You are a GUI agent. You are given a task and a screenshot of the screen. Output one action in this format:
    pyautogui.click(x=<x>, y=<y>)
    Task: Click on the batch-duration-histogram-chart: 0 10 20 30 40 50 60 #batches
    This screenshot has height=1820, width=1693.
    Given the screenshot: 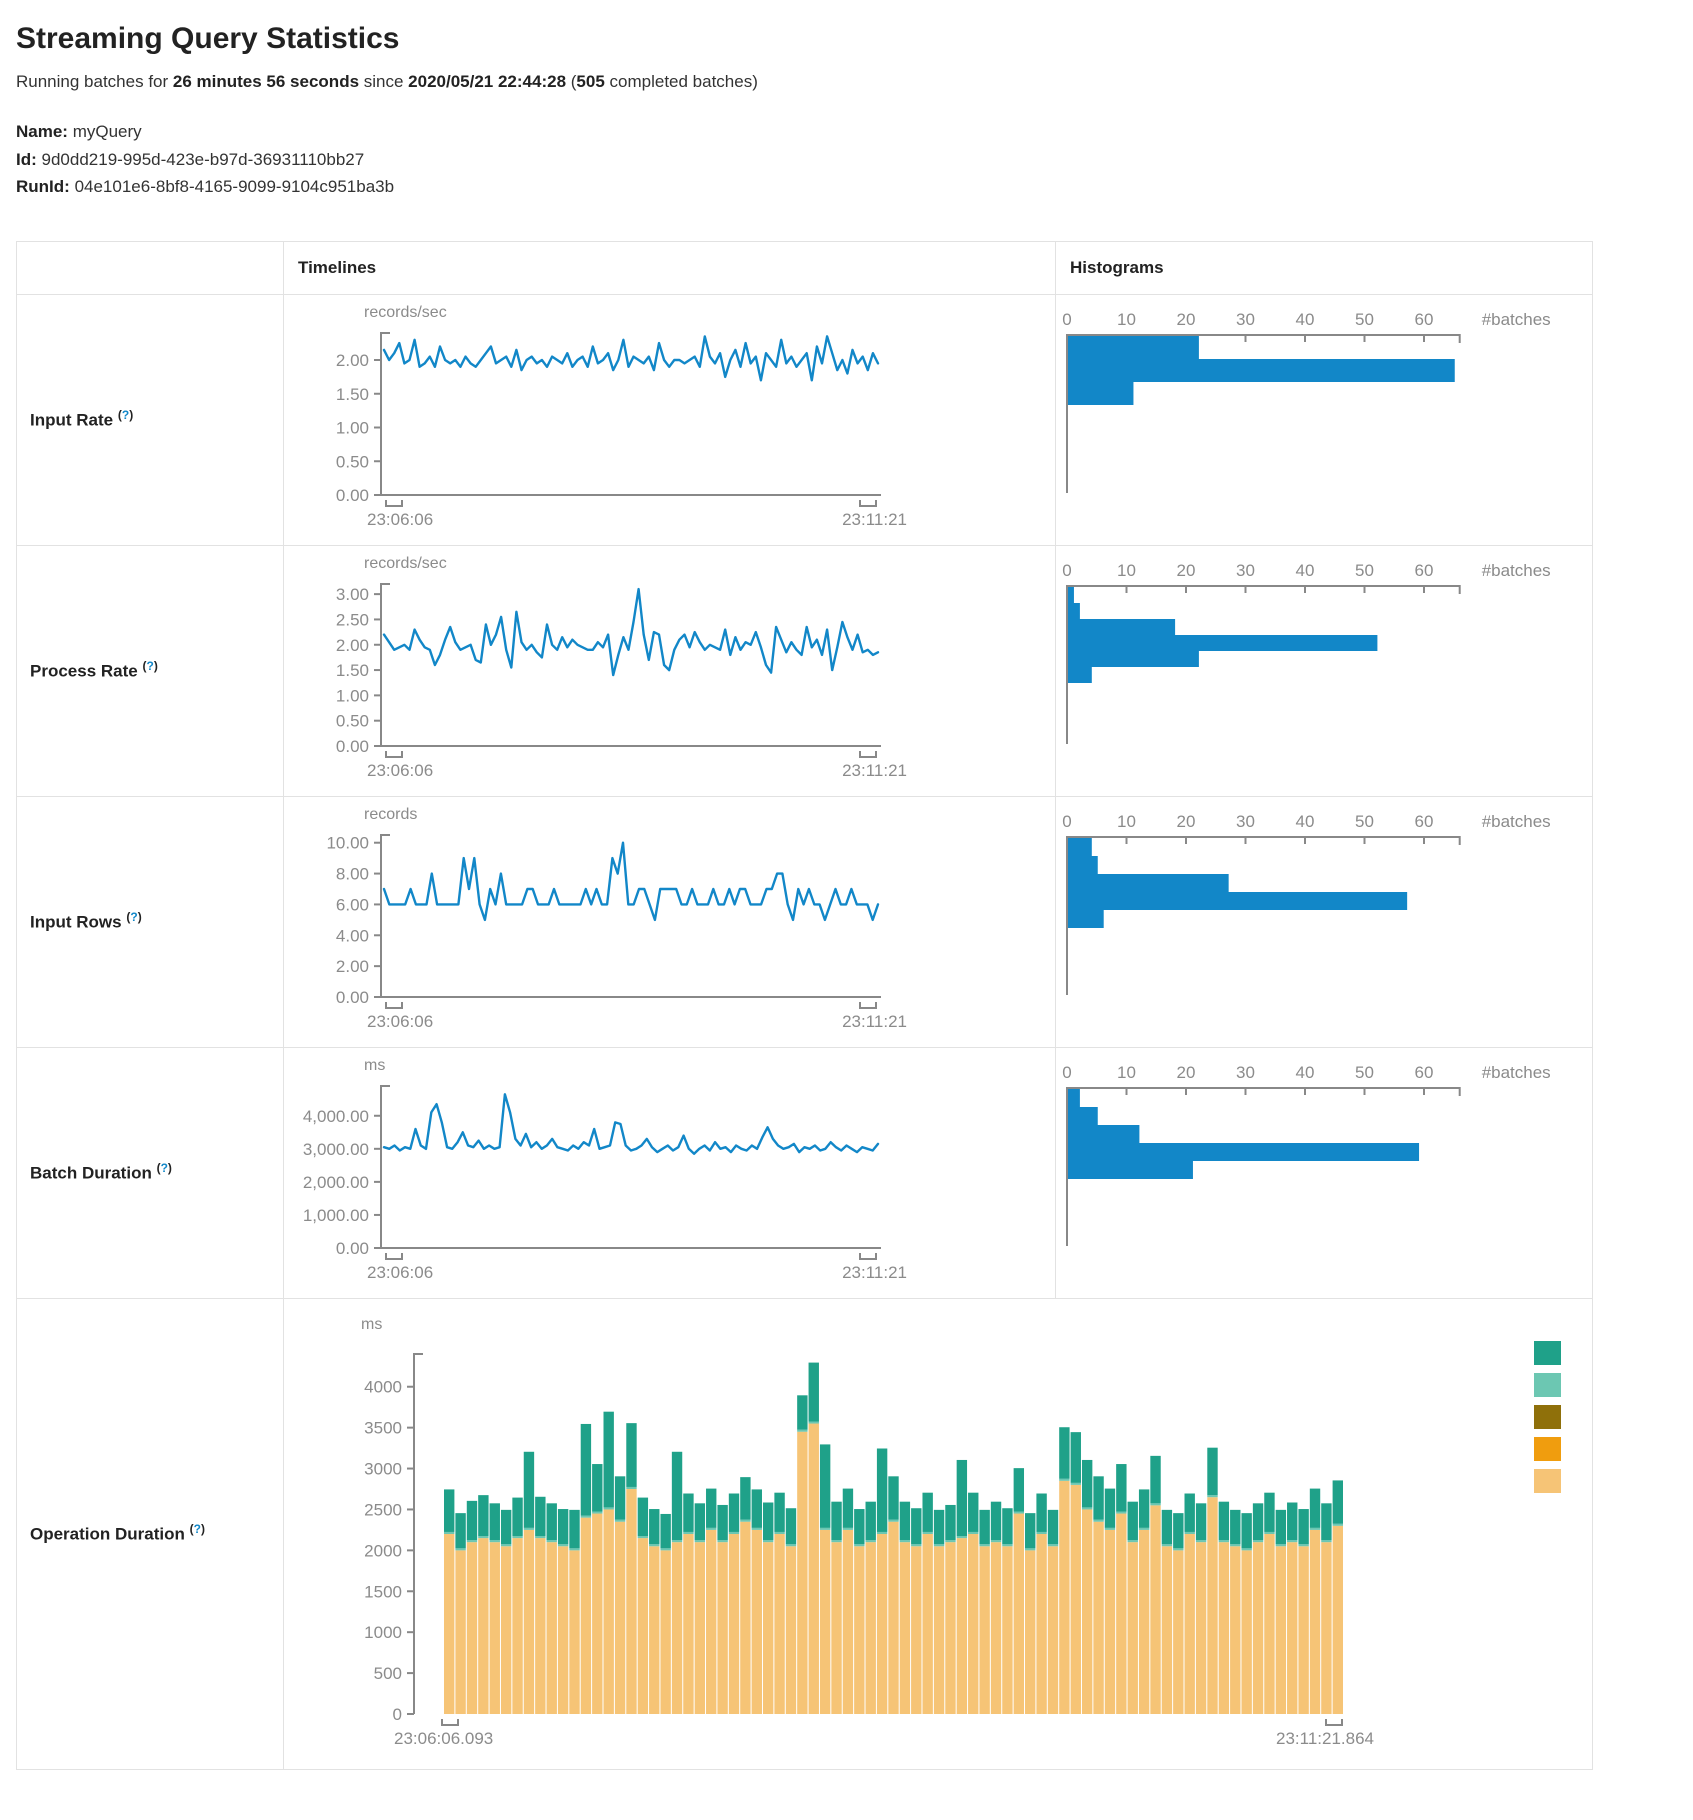 What is the action you would take?
    pyautogui.click(x=1324, y=1172)
    